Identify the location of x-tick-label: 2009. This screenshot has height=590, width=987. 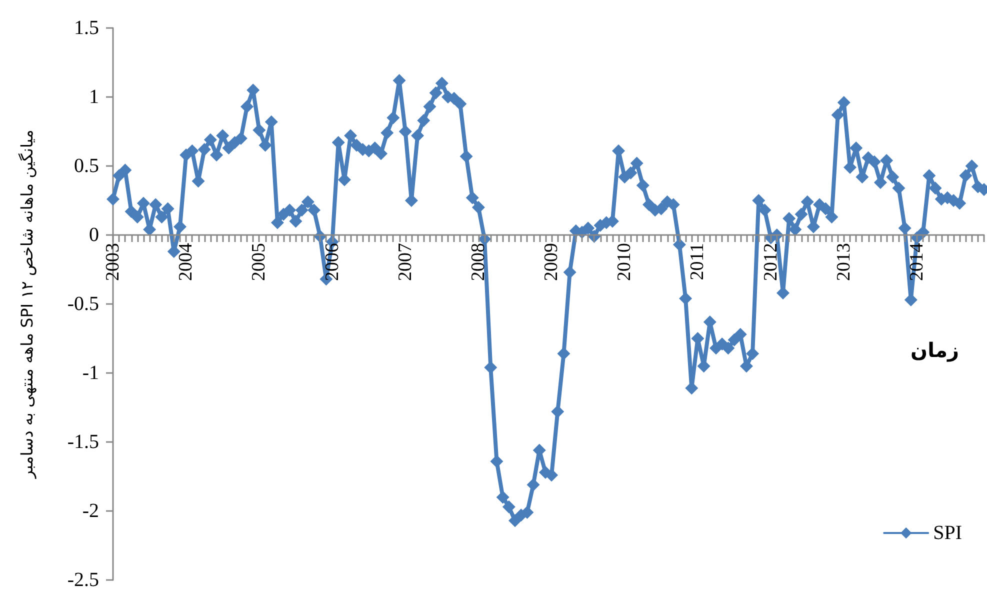
(551, 262).